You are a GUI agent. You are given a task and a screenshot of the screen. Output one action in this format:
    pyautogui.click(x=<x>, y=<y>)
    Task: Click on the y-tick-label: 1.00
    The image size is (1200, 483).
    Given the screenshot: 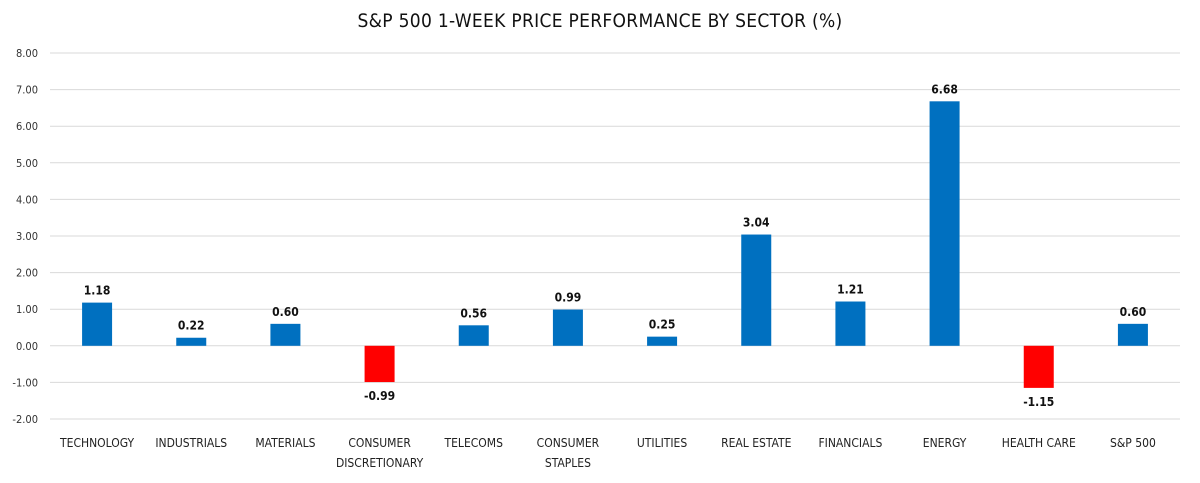 What is the action you would take?
    pyautogui.click(x=27, y=309)
    